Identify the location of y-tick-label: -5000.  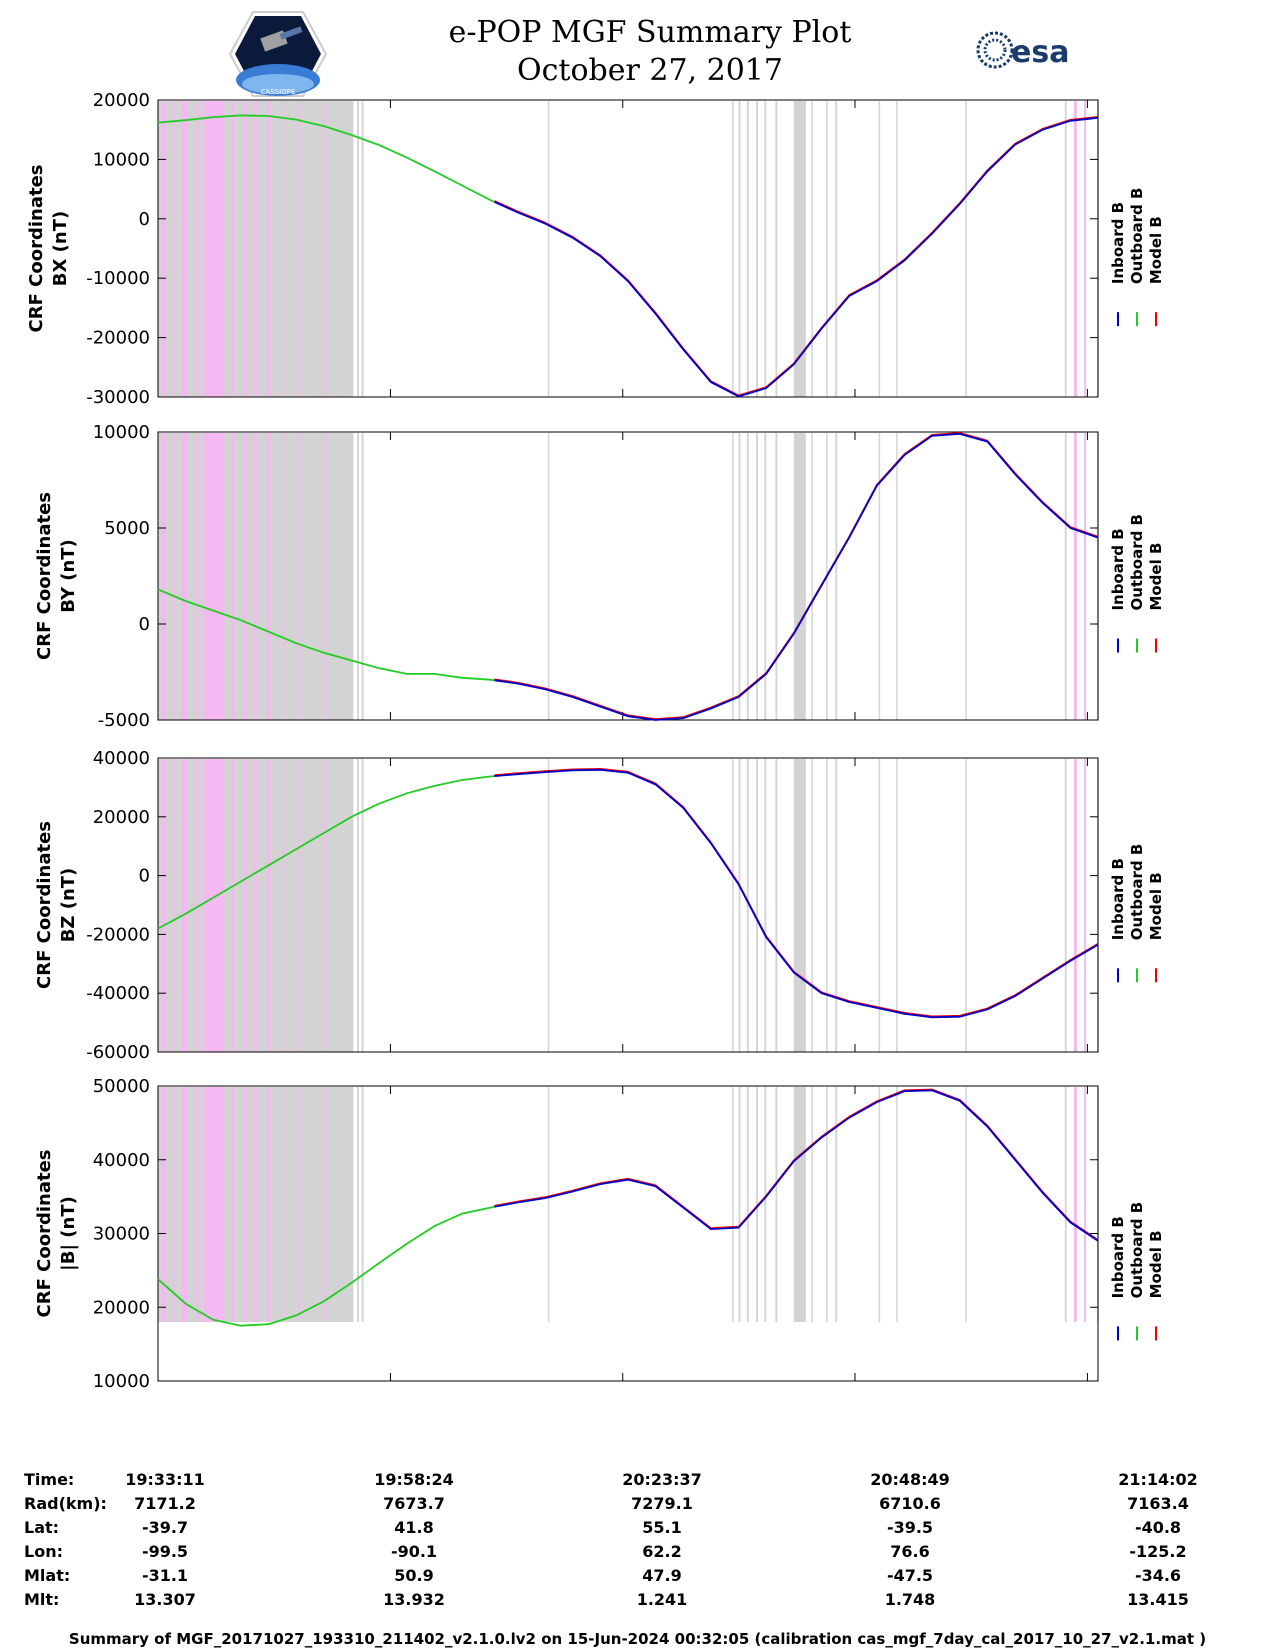
(124, 720).